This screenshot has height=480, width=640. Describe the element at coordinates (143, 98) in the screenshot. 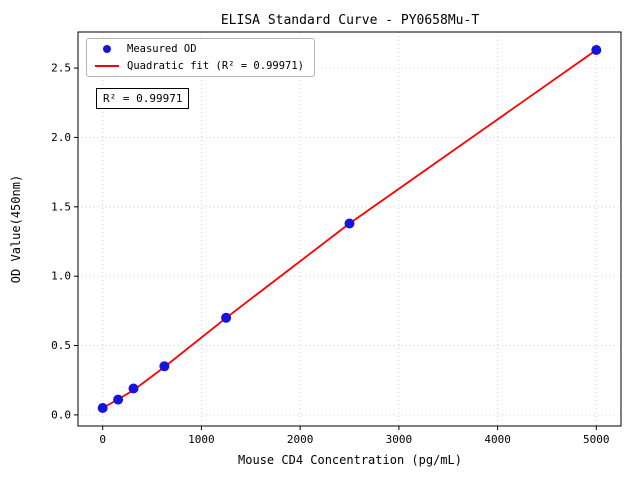

I see `r-squared-annotation: R² = 0.99971` at that location.